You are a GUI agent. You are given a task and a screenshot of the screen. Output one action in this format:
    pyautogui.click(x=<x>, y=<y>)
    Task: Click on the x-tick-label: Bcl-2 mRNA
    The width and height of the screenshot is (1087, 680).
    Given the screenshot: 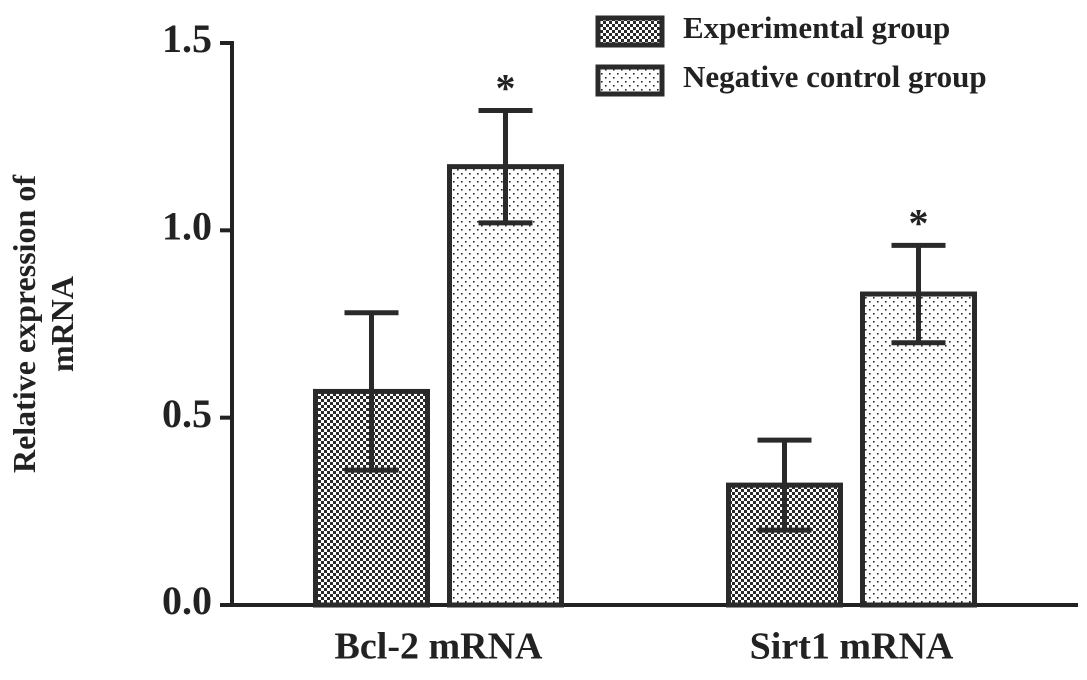 What is the action you would take?
    pyautogui.click(x=439, y=647)
    